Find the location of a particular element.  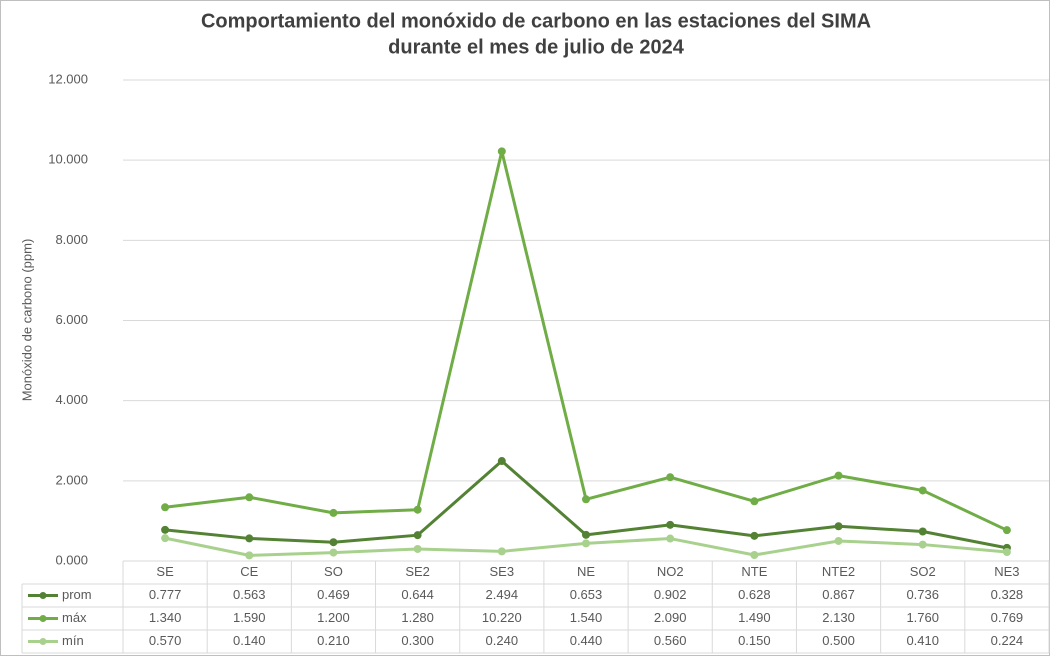

table-value: 0.570 is located at coordinates (165, 640).